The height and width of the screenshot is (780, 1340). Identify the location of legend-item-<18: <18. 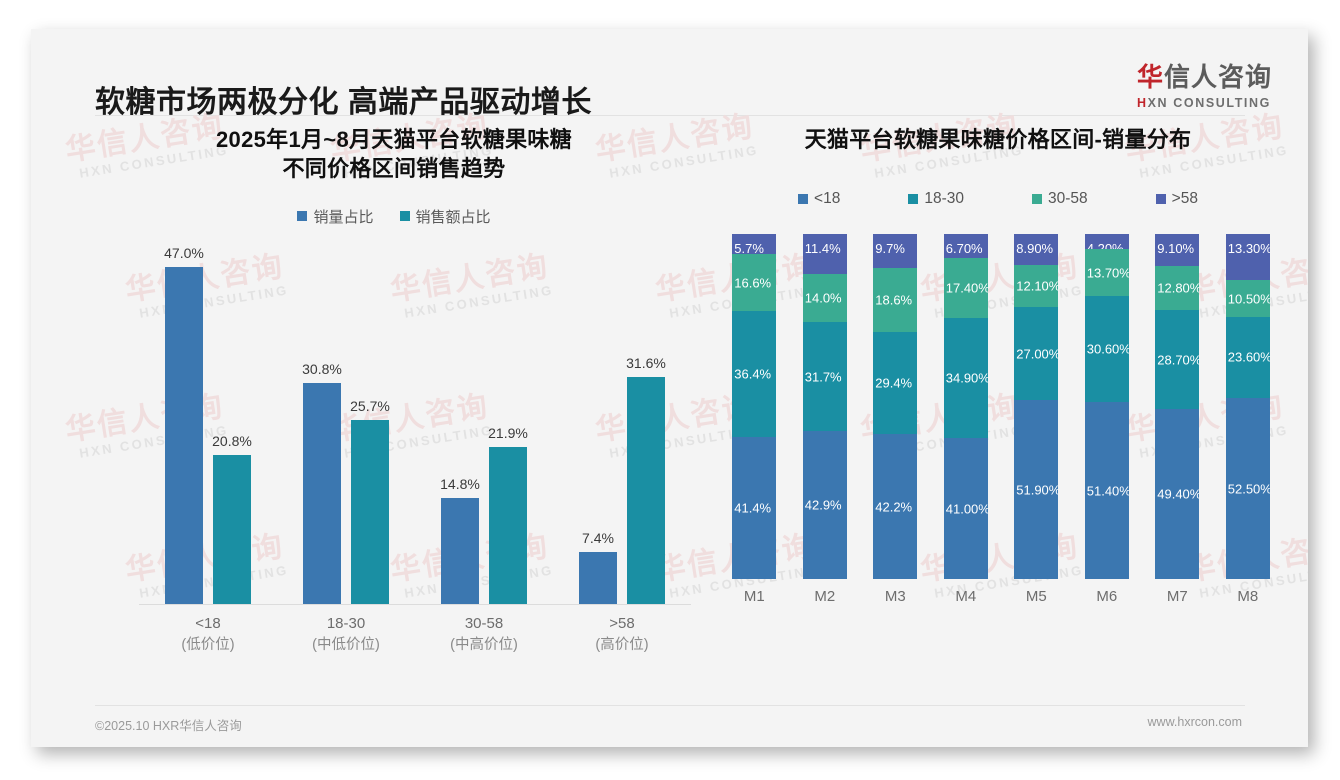
(819, 199).